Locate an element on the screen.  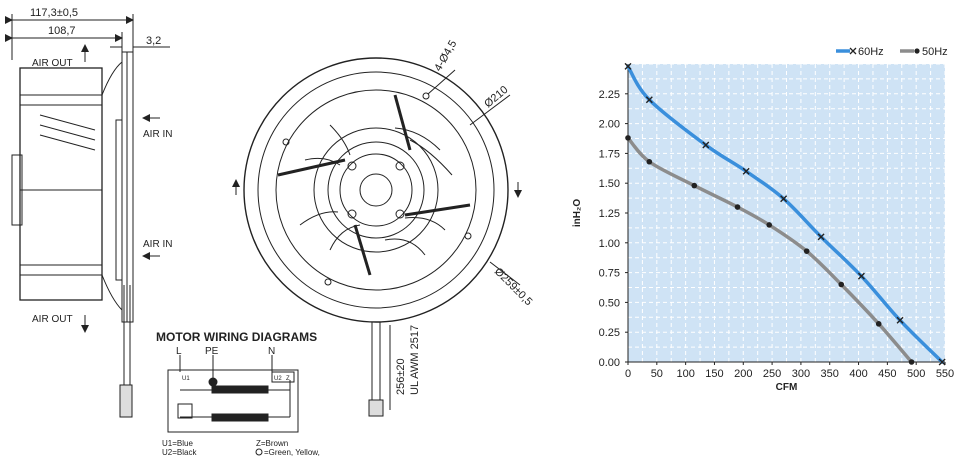
x-axis-title: CFM is located at coordinates (787, 387).